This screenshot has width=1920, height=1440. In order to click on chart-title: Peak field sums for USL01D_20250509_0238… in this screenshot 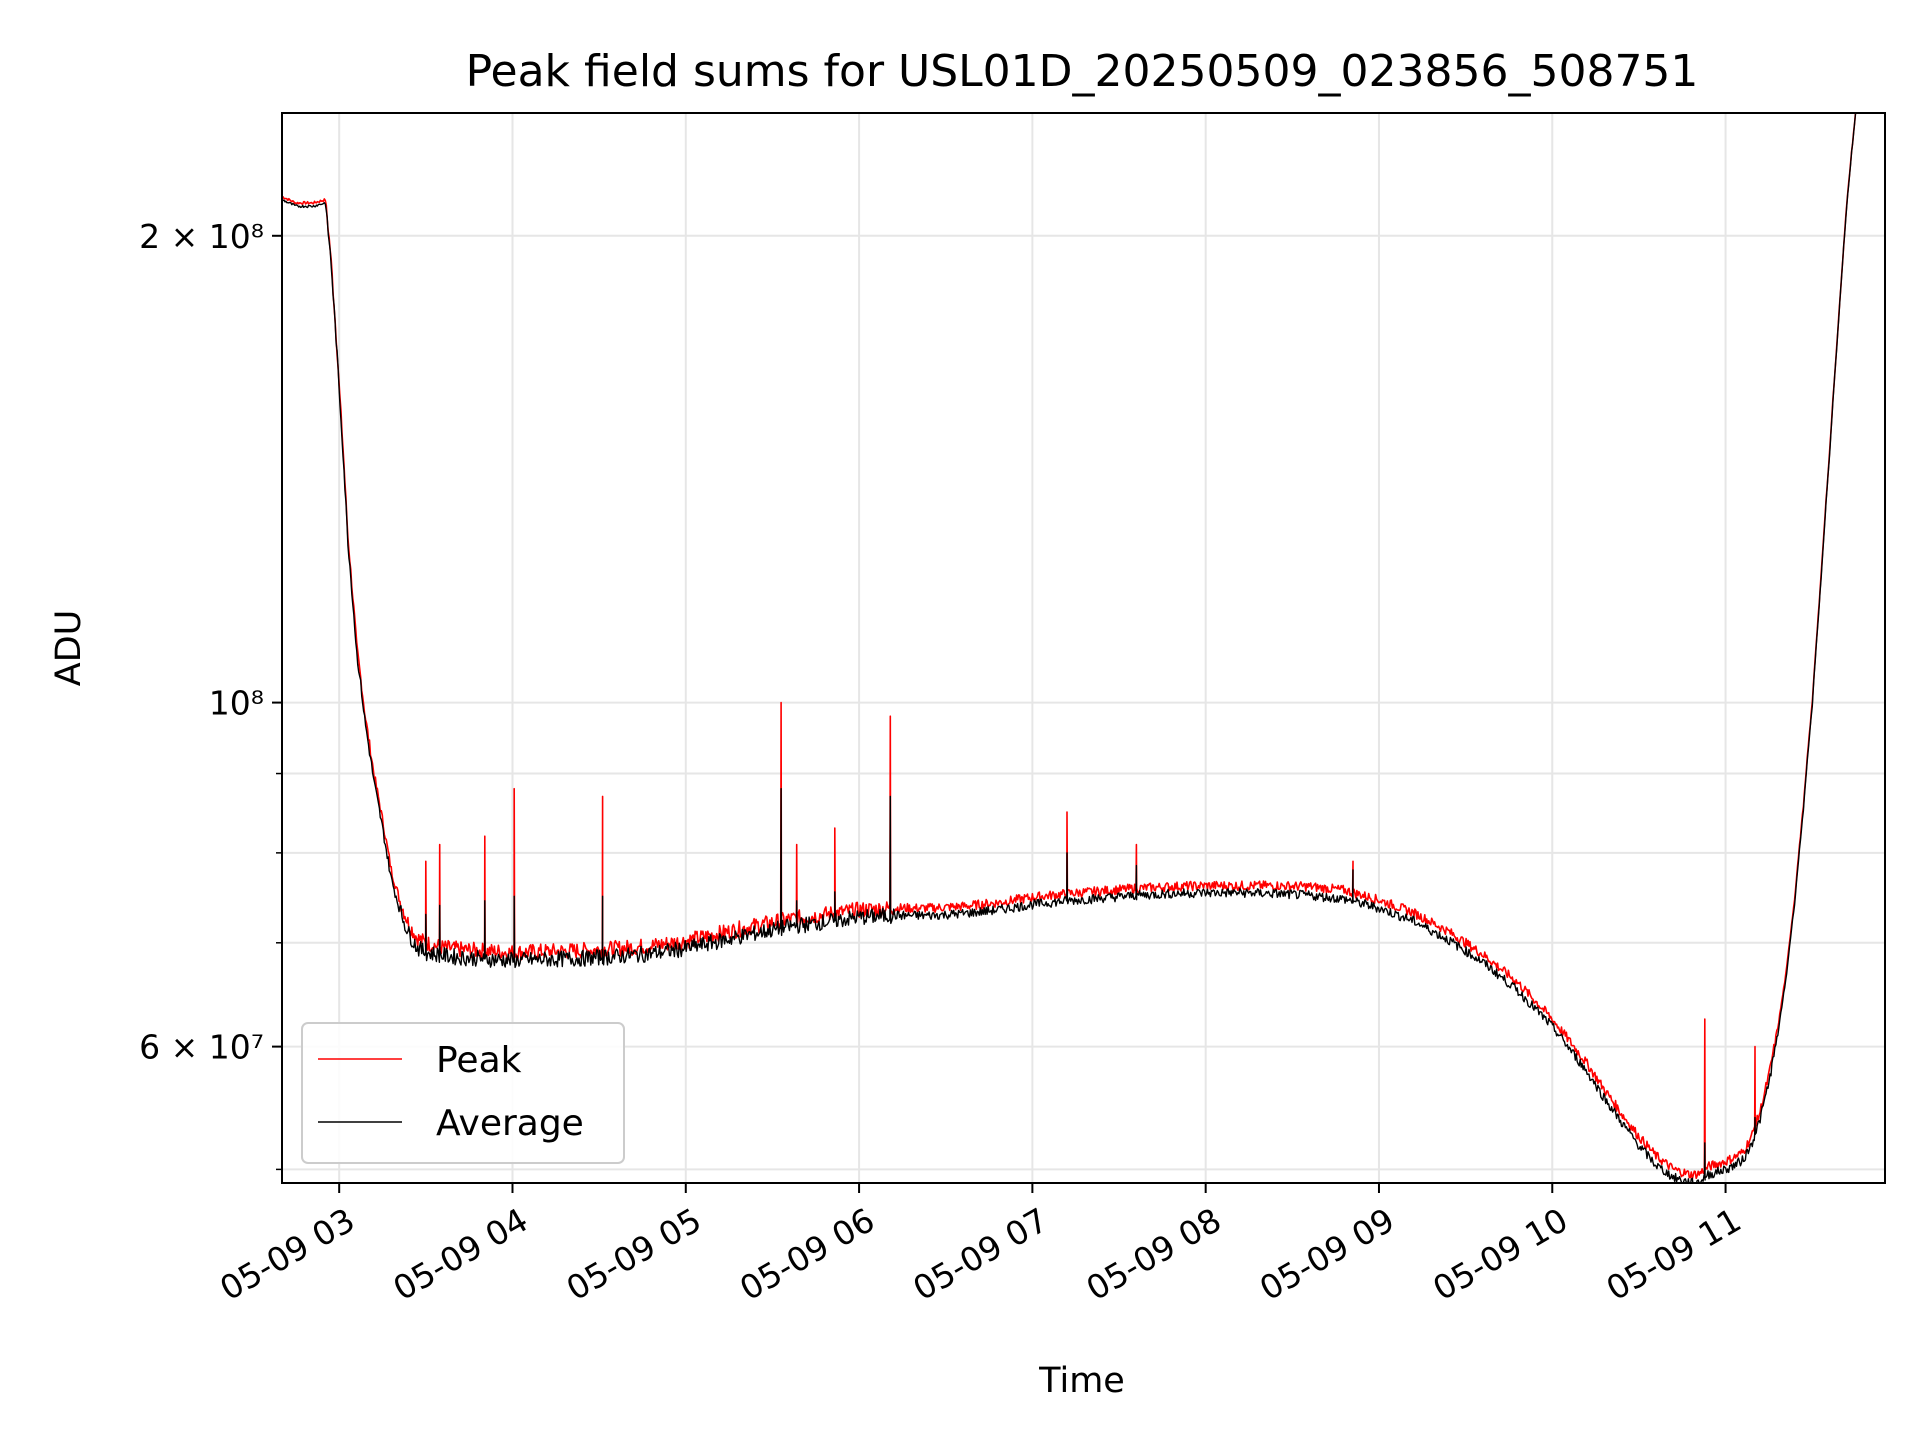, I will do `click(1082, 71)`.